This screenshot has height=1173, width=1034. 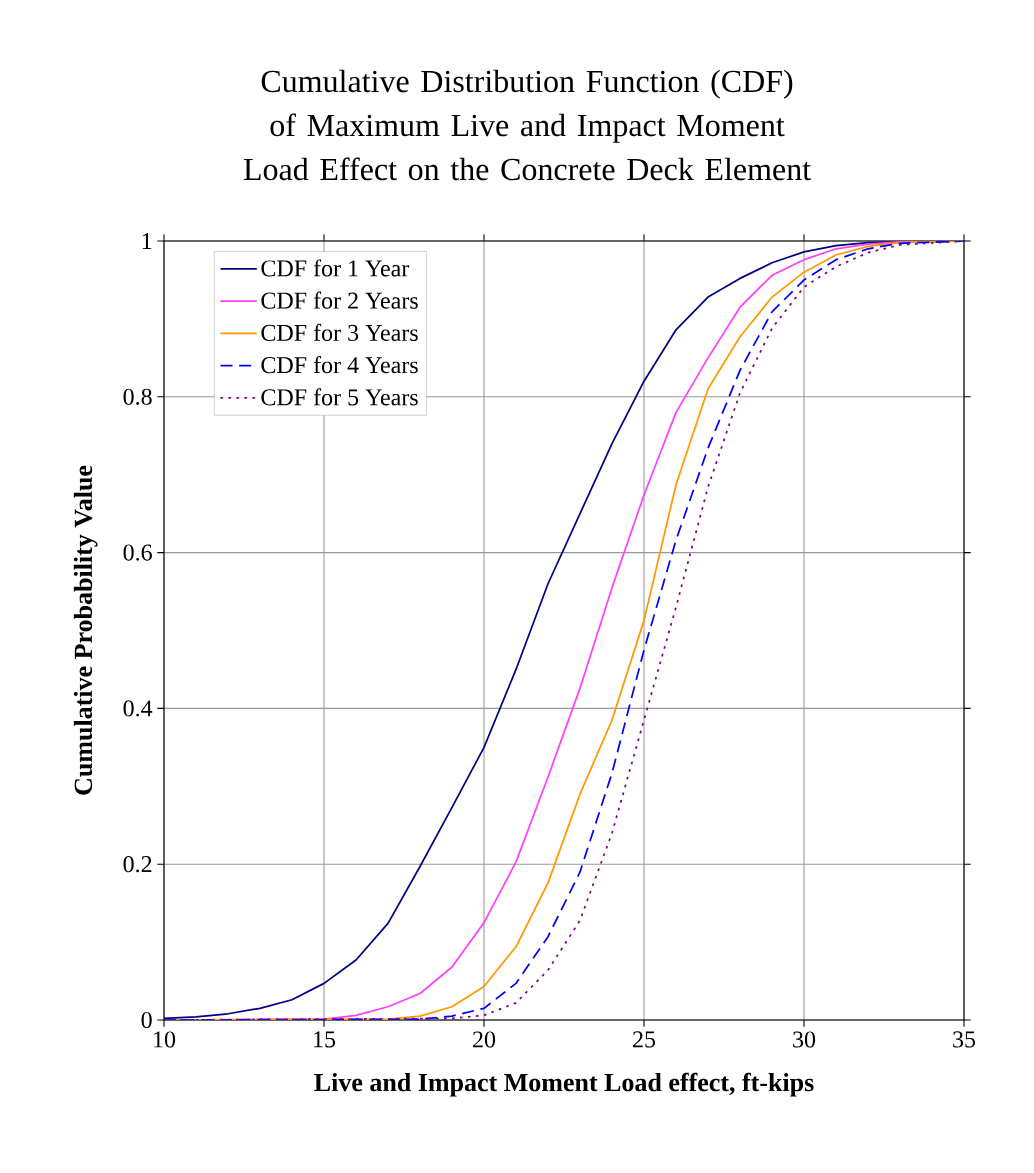 What do you see at coordinates (484, 1039) in the screenshot?
I see `x-tick-label: 20` at bounding box center [484, 1039].